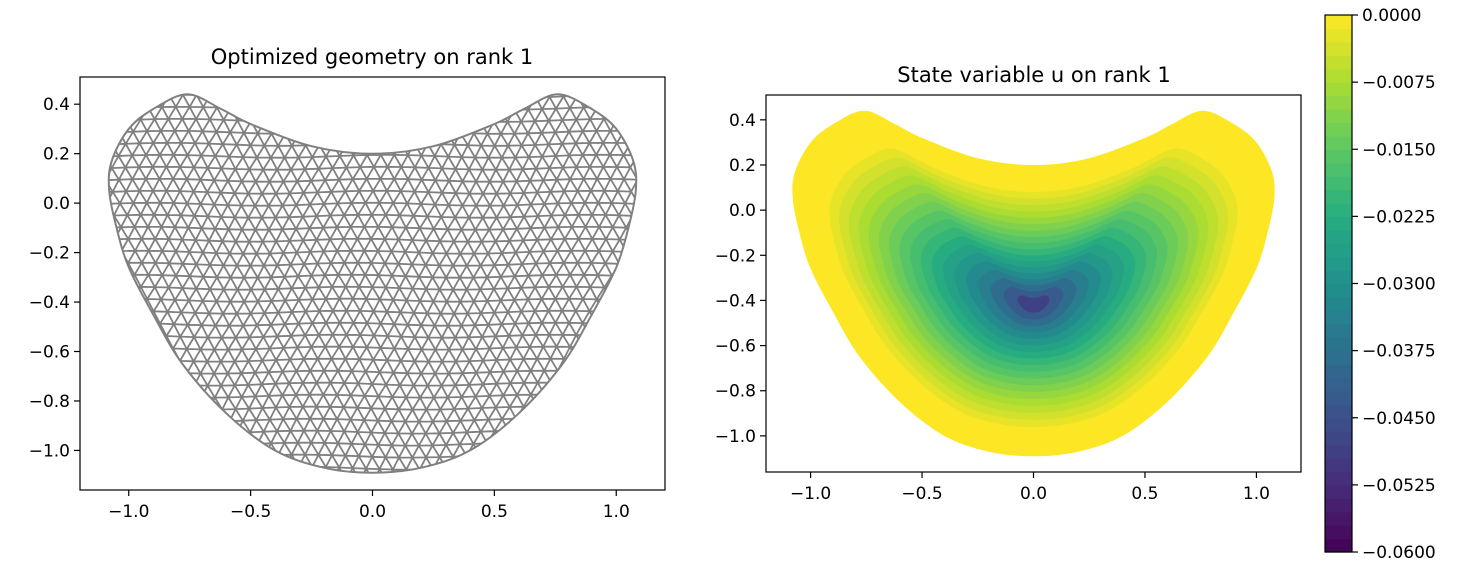 The image size is (1471, 580). Describe the element at coordinates (49, 451) in the screenshot. I see `mesh-ytick-label: −1.0` at that location.